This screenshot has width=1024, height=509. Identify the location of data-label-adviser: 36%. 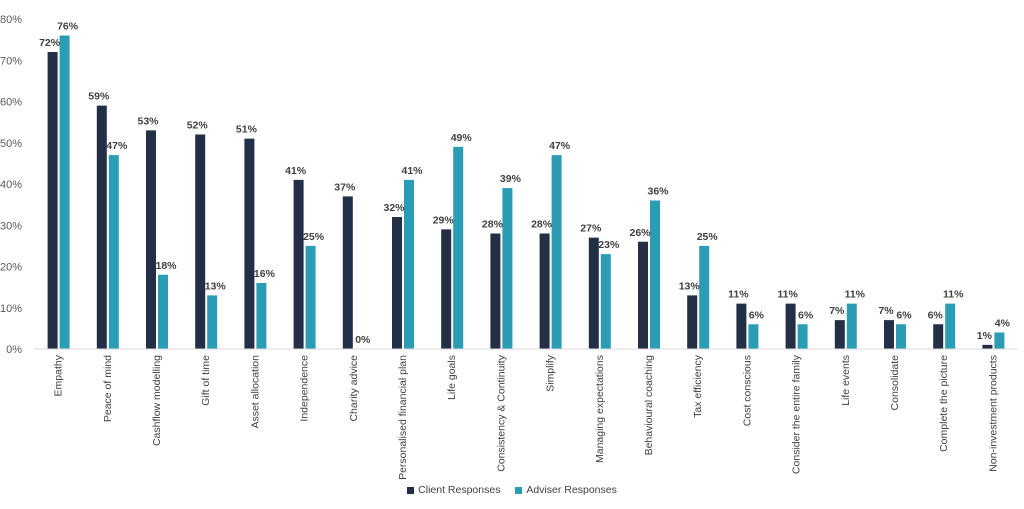
(658, 192).